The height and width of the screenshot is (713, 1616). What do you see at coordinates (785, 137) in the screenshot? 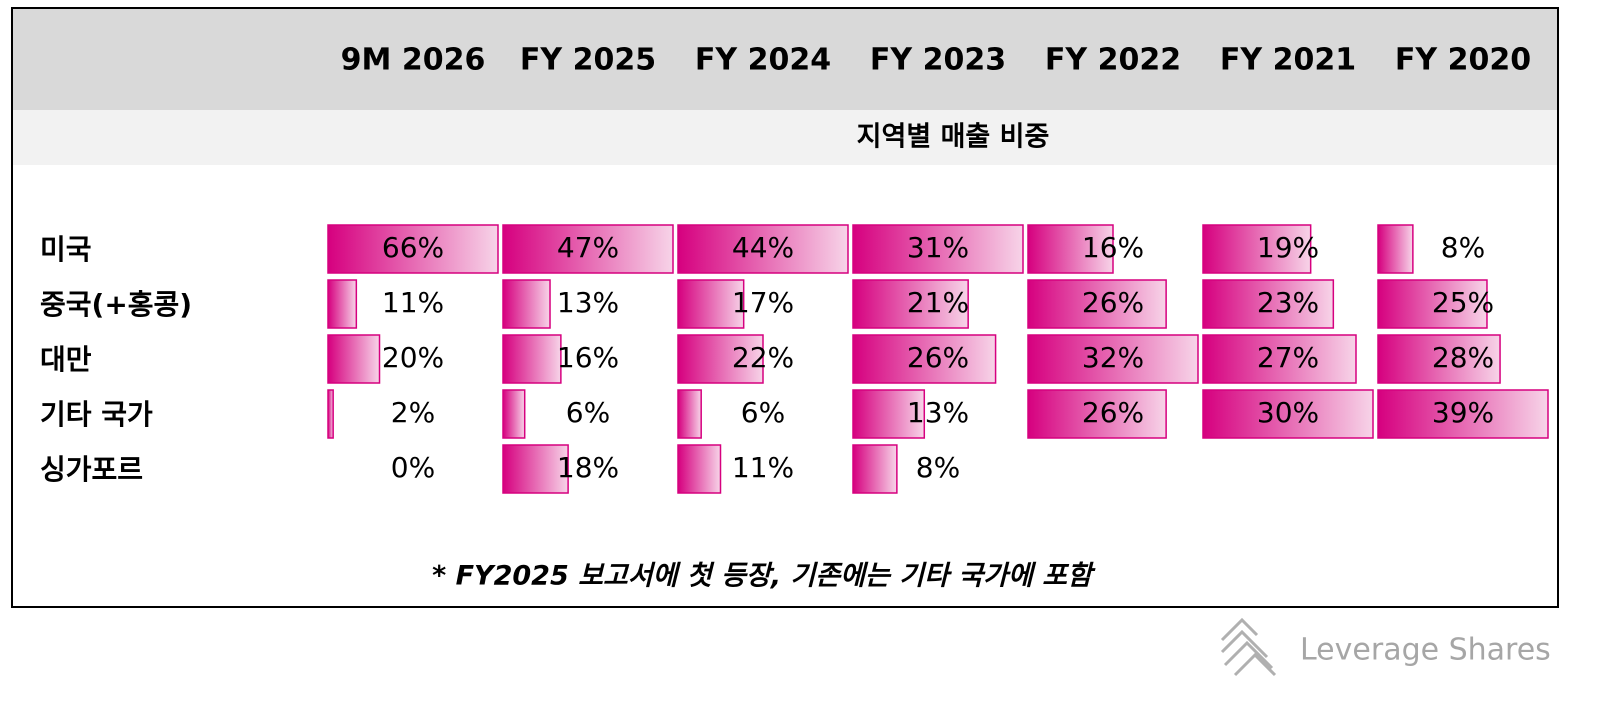
I see `subtitle-band` at bounding box center [785, 137].